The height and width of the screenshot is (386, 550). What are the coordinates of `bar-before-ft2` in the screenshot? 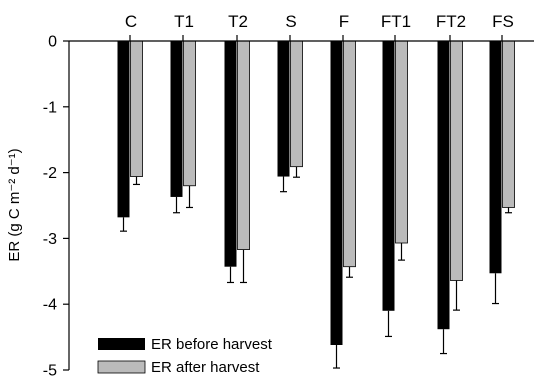 It's located at (443, 185).